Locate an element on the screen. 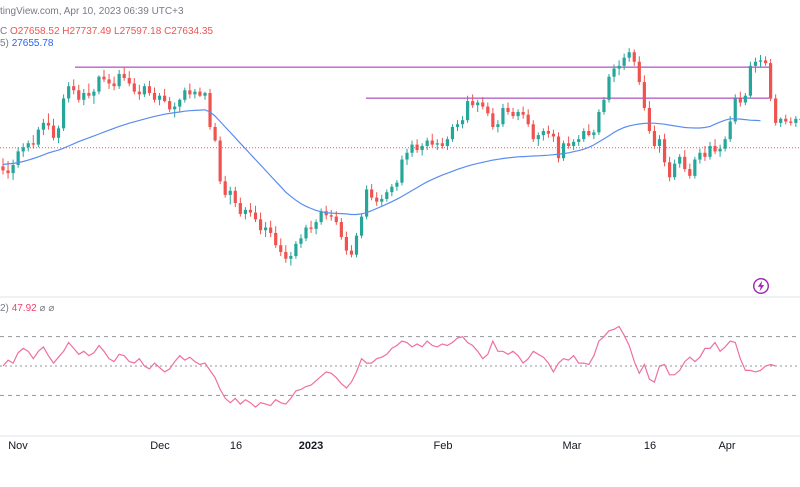 Image resolution: width=800 pixels, height=487 pixels. x-tick-label: Mar is located at coordinates (572, 446).